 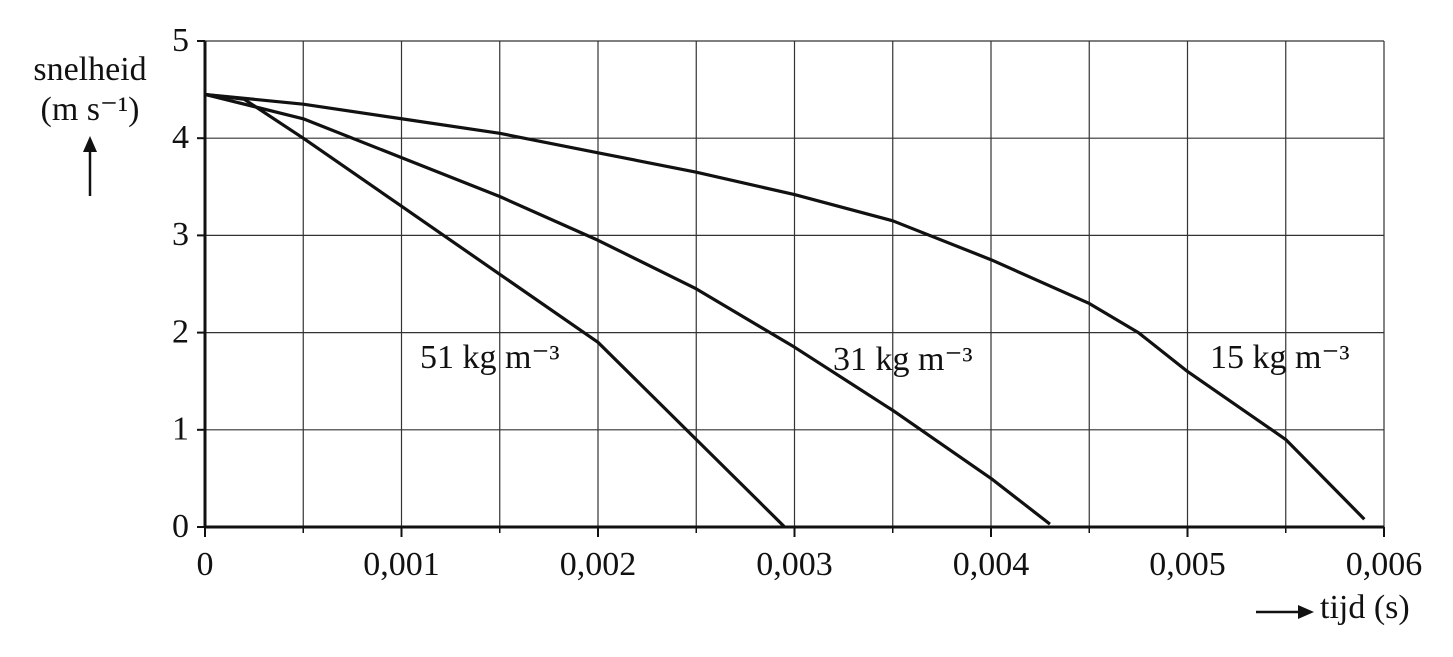 I want to click on y-tick-label: 5, so click(x=180, y=40).